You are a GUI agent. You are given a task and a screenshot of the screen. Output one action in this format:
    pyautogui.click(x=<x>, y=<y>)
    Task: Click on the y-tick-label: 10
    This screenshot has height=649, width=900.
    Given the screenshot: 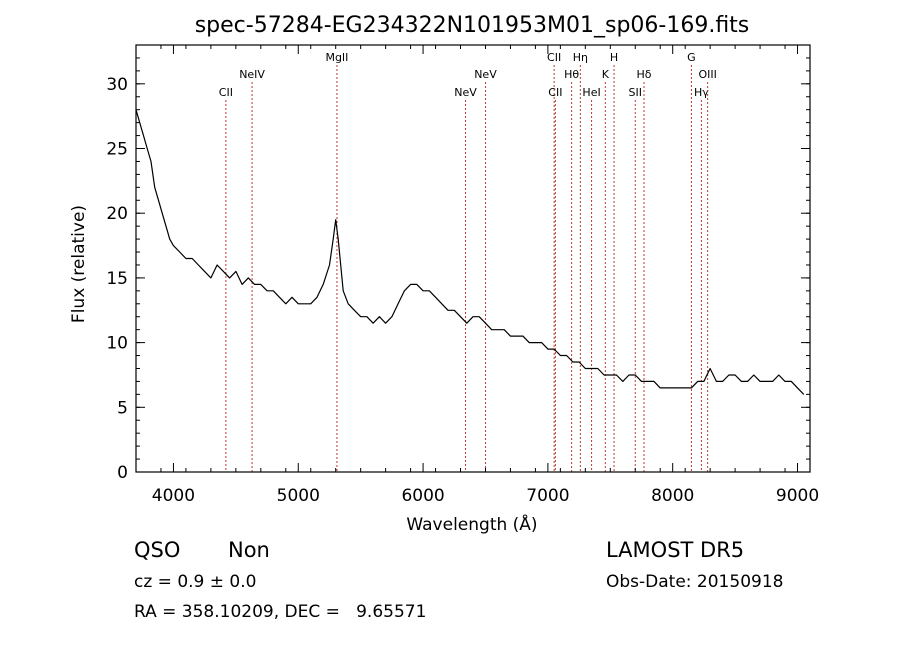 What is the action you would take?
    pyautogui.click(x=117, y=344)
    